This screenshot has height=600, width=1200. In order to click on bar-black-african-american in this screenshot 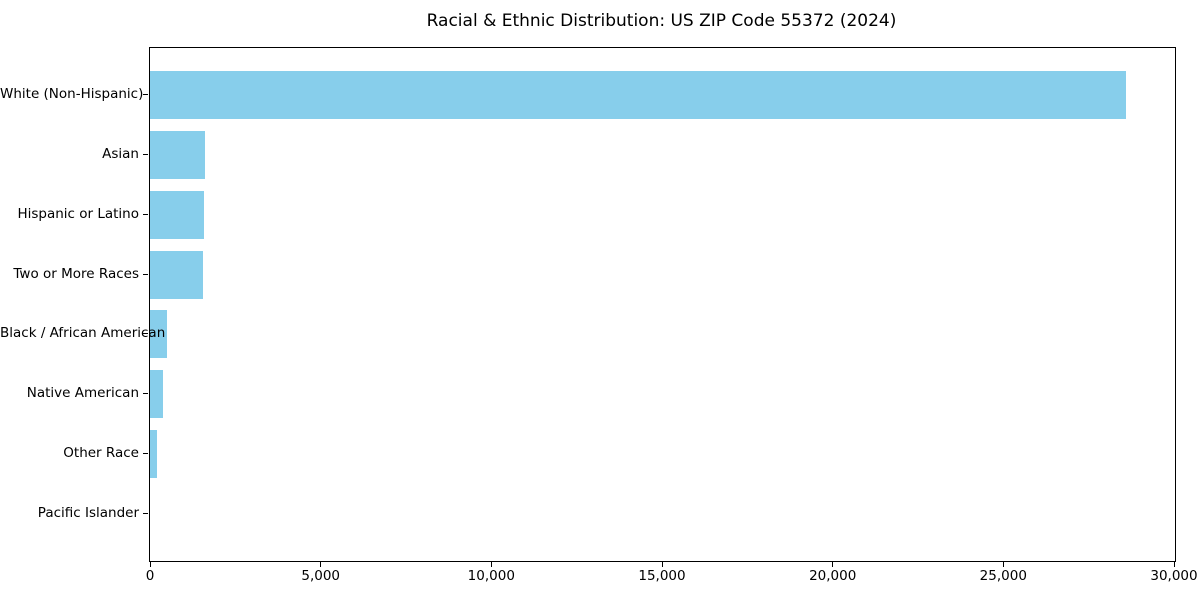, I will do `click(159, 334)`.